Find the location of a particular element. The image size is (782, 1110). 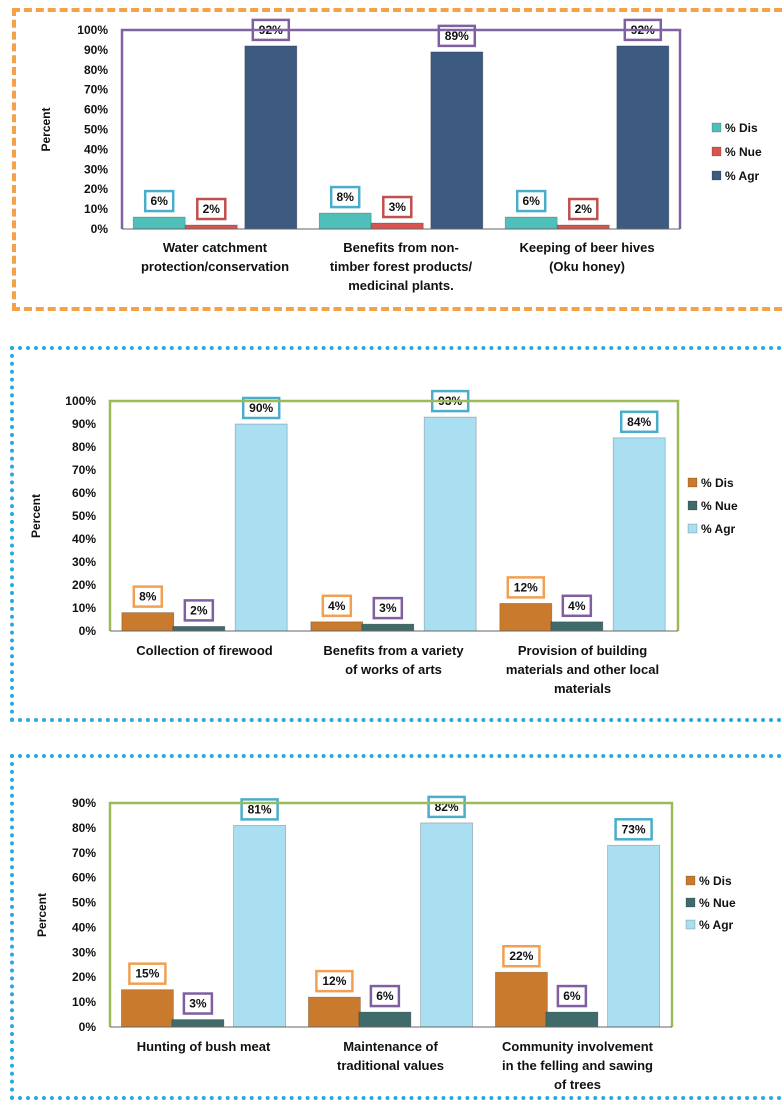

x-category-label: Benefits from non- is located at coordinates (401, 247).